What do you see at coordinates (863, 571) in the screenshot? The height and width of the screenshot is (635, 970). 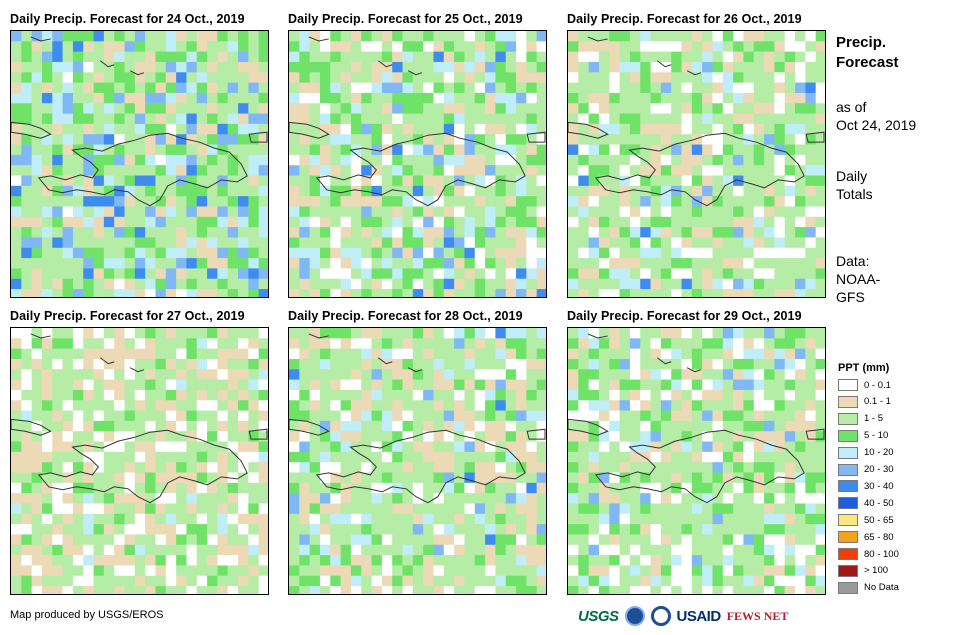 I see `legend-item: > 100` at bounding box center [863, 571].